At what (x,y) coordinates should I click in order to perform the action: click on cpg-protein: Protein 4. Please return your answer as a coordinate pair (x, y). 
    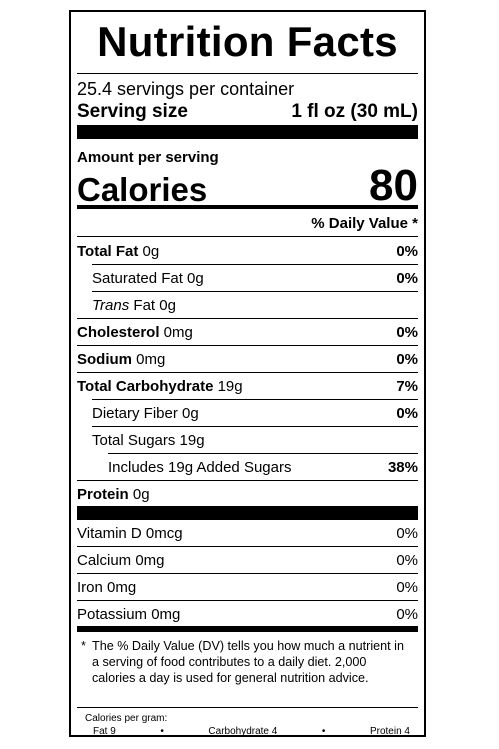
    Looking at the image, I should click on (389, 731).